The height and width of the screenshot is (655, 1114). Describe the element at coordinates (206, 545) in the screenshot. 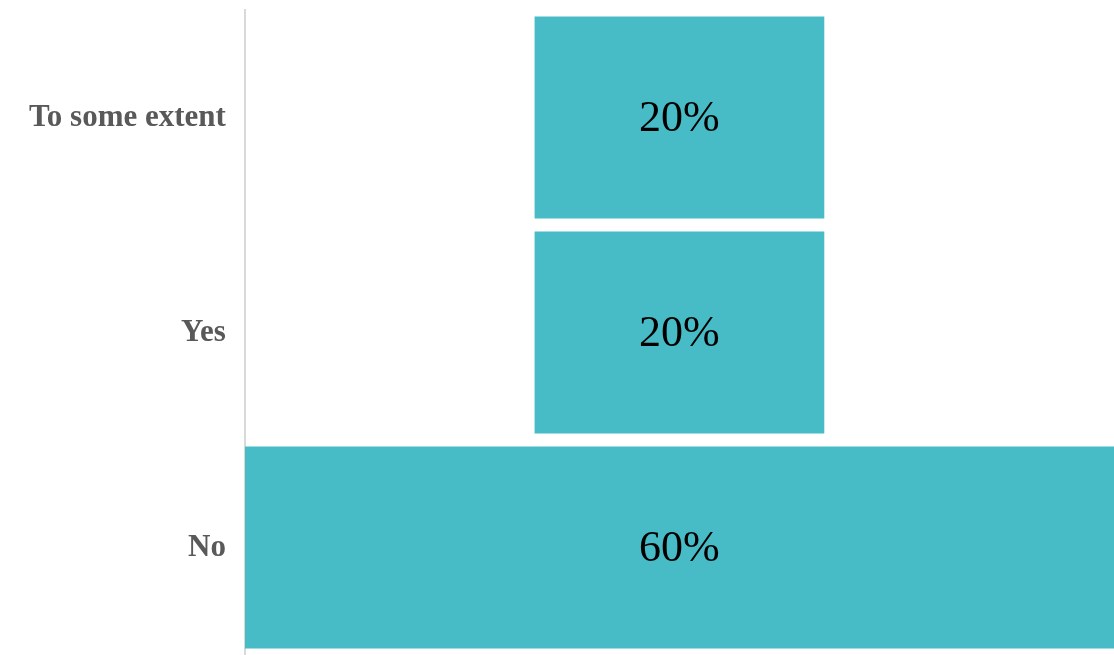

I see `category-label: No` at that location.